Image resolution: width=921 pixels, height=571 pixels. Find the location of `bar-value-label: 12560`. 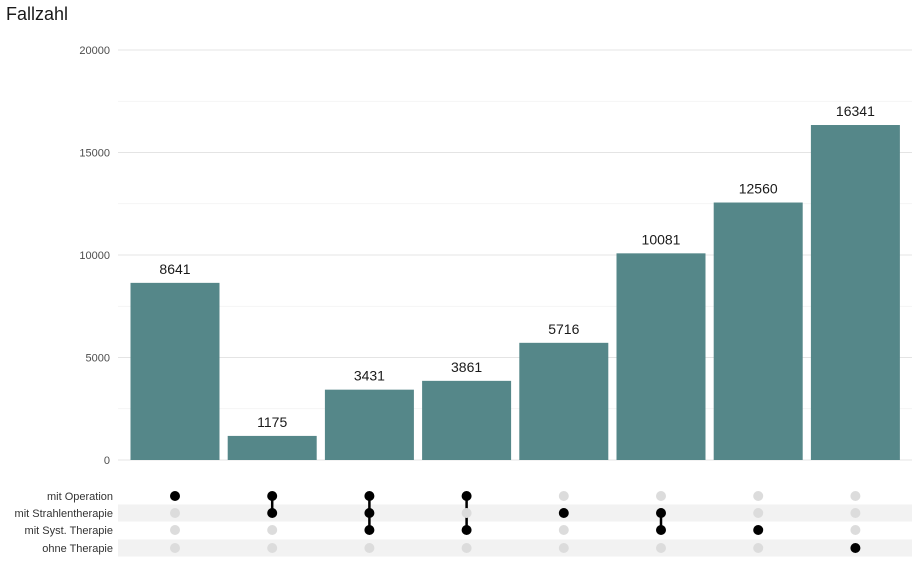

bar-value-label: 12560 is located at coordinates (758, 189).